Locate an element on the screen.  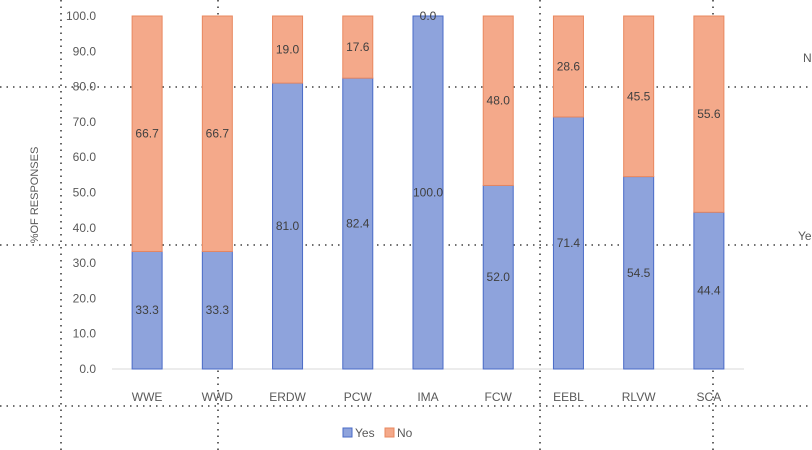
x-tick-label: EEBL is located at coordinates (568, 397).